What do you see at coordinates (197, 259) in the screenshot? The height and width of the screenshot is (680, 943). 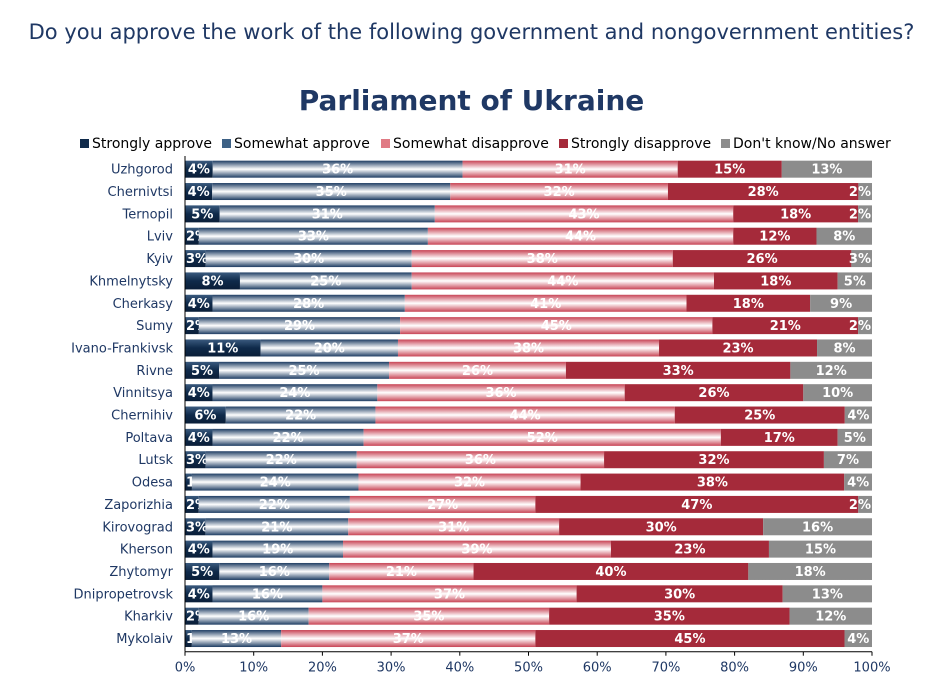 I see `data-label: 3%` at bounding box center [197, 259].